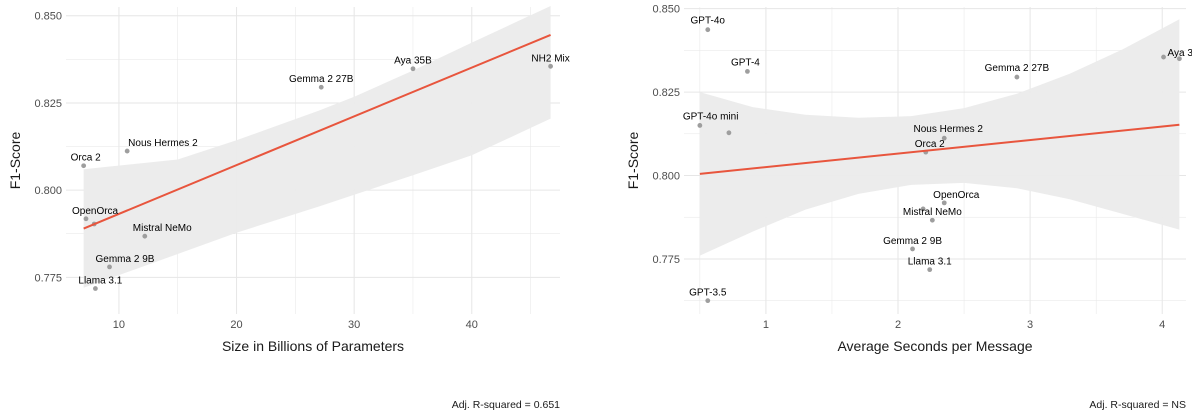  Describe the element at coordinates (898, 325) in the screenshot. I see `x-tick-label: 2` at that location.